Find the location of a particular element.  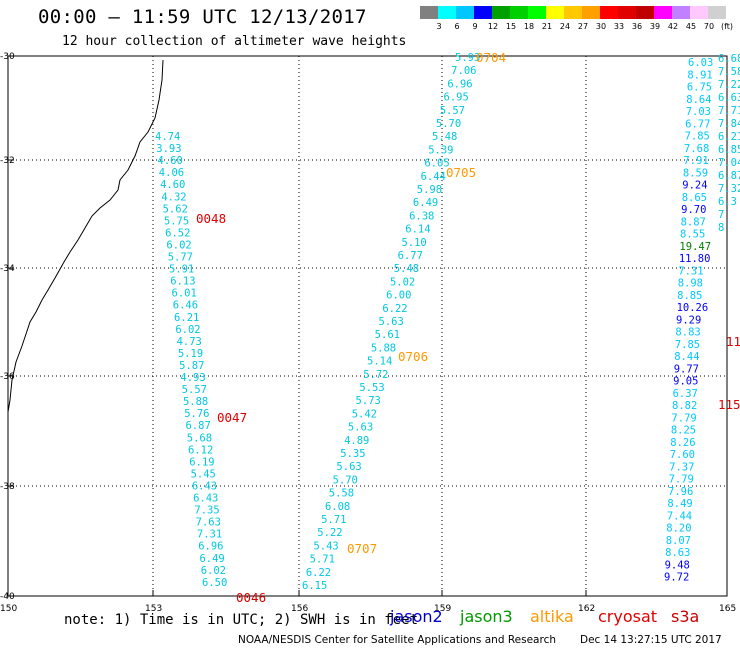

swh-value-edge: 7.84 is located at coordinates (729, 124).